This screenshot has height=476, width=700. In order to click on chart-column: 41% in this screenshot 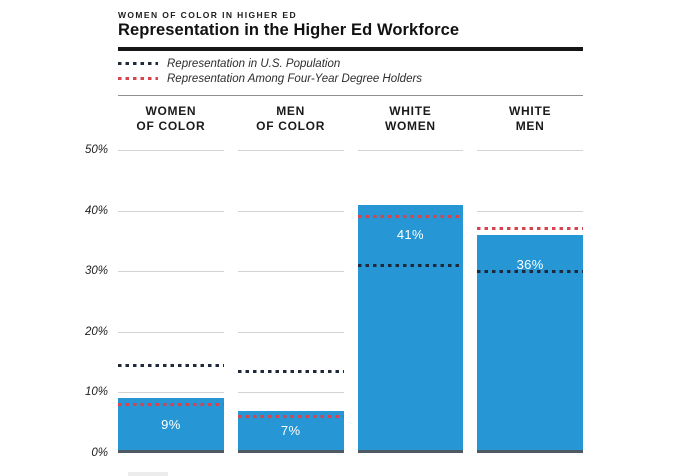, I will do `click(410, 301)`.